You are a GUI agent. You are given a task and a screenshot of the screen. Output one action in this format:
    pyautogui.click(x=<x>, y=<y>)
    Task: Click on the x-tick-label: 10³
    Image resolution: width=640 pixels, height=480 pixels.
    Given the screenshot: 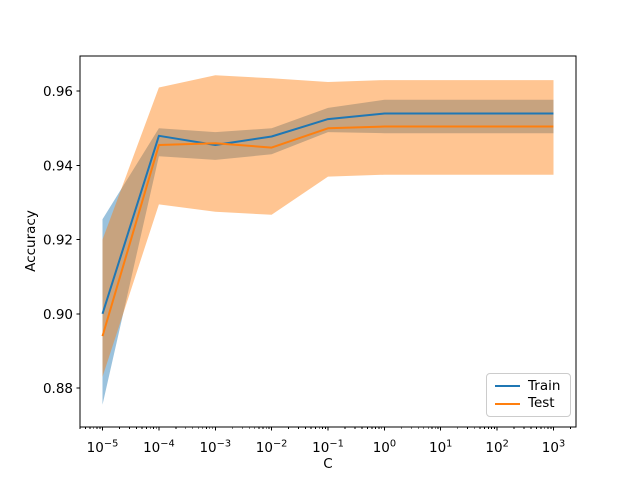 What is the action you would take?
    pyautogui.click(x=553, y=448)
    